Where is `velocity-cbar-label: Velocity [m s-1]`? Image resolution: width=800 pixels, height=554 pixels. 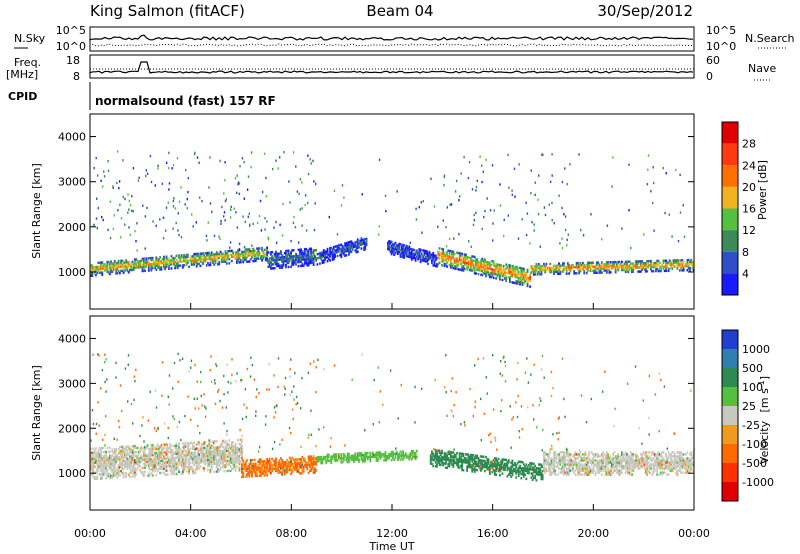 velocity-cbar-label: Velocity [m s-1] is located at coordinates (764, 420).